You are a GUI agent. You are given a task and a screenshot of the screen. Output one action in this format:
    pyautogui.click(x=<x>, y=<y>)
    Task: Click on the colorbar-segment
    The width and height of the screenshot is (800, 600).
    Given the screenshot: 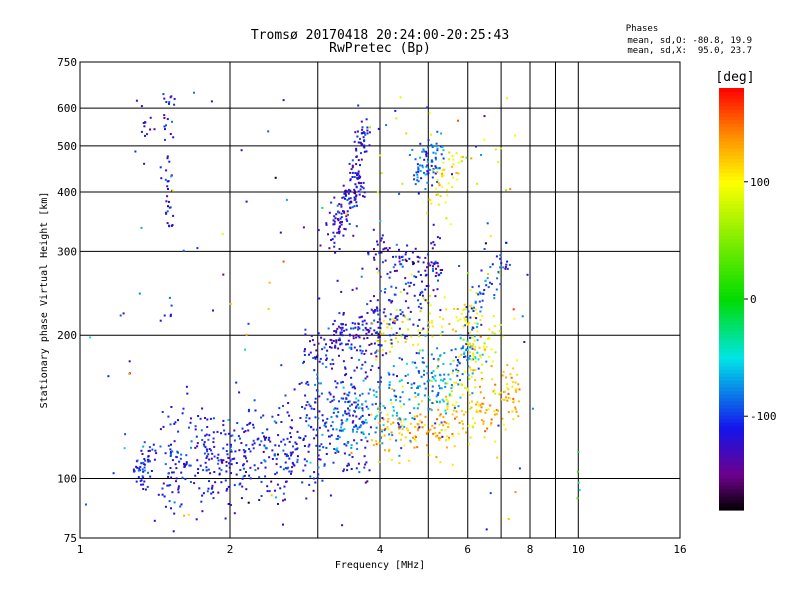 What is the action you would take?
    pyautogui.click(x=731, y=167)
    